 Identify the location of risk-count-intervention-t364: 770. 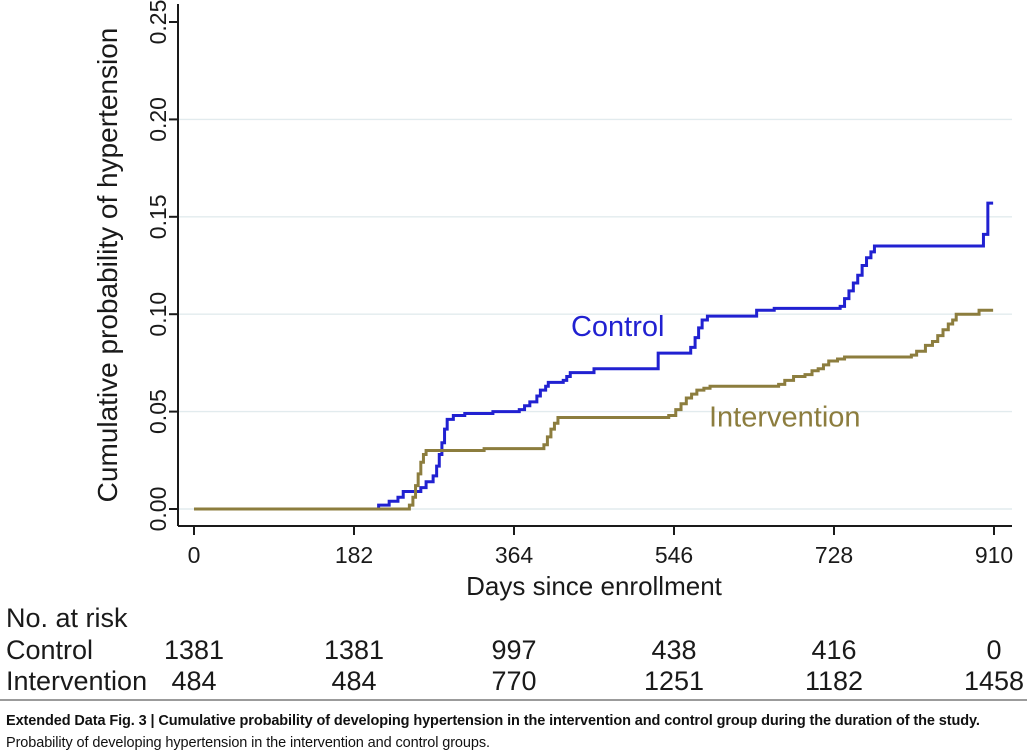
(514, 681).